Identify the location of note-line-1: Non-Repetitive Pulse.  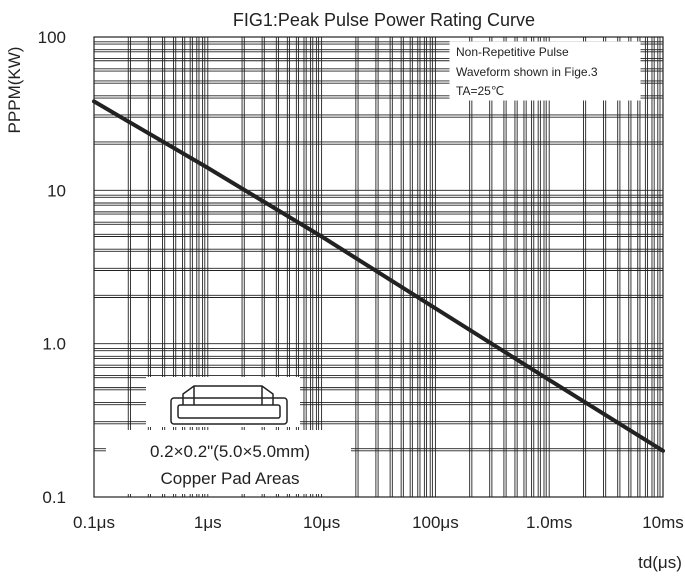
(512, 52).